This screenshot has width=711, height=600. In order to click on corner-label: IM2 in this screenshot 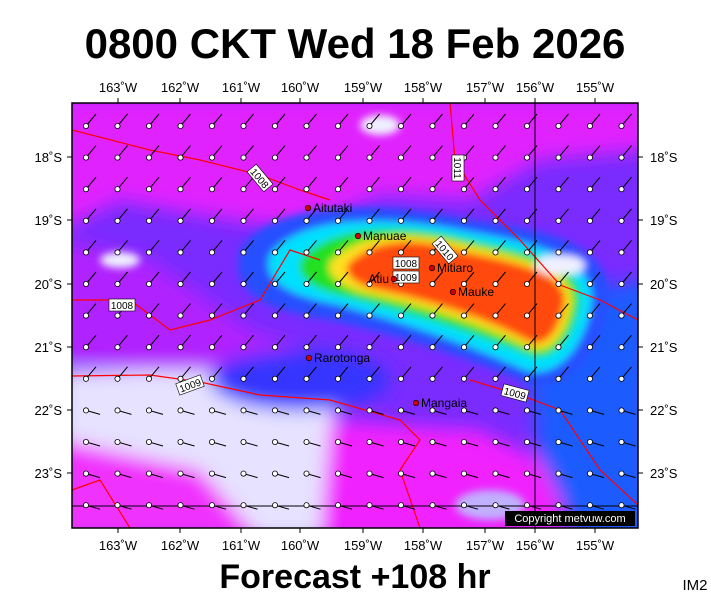, I will do `click(694, 585)`.